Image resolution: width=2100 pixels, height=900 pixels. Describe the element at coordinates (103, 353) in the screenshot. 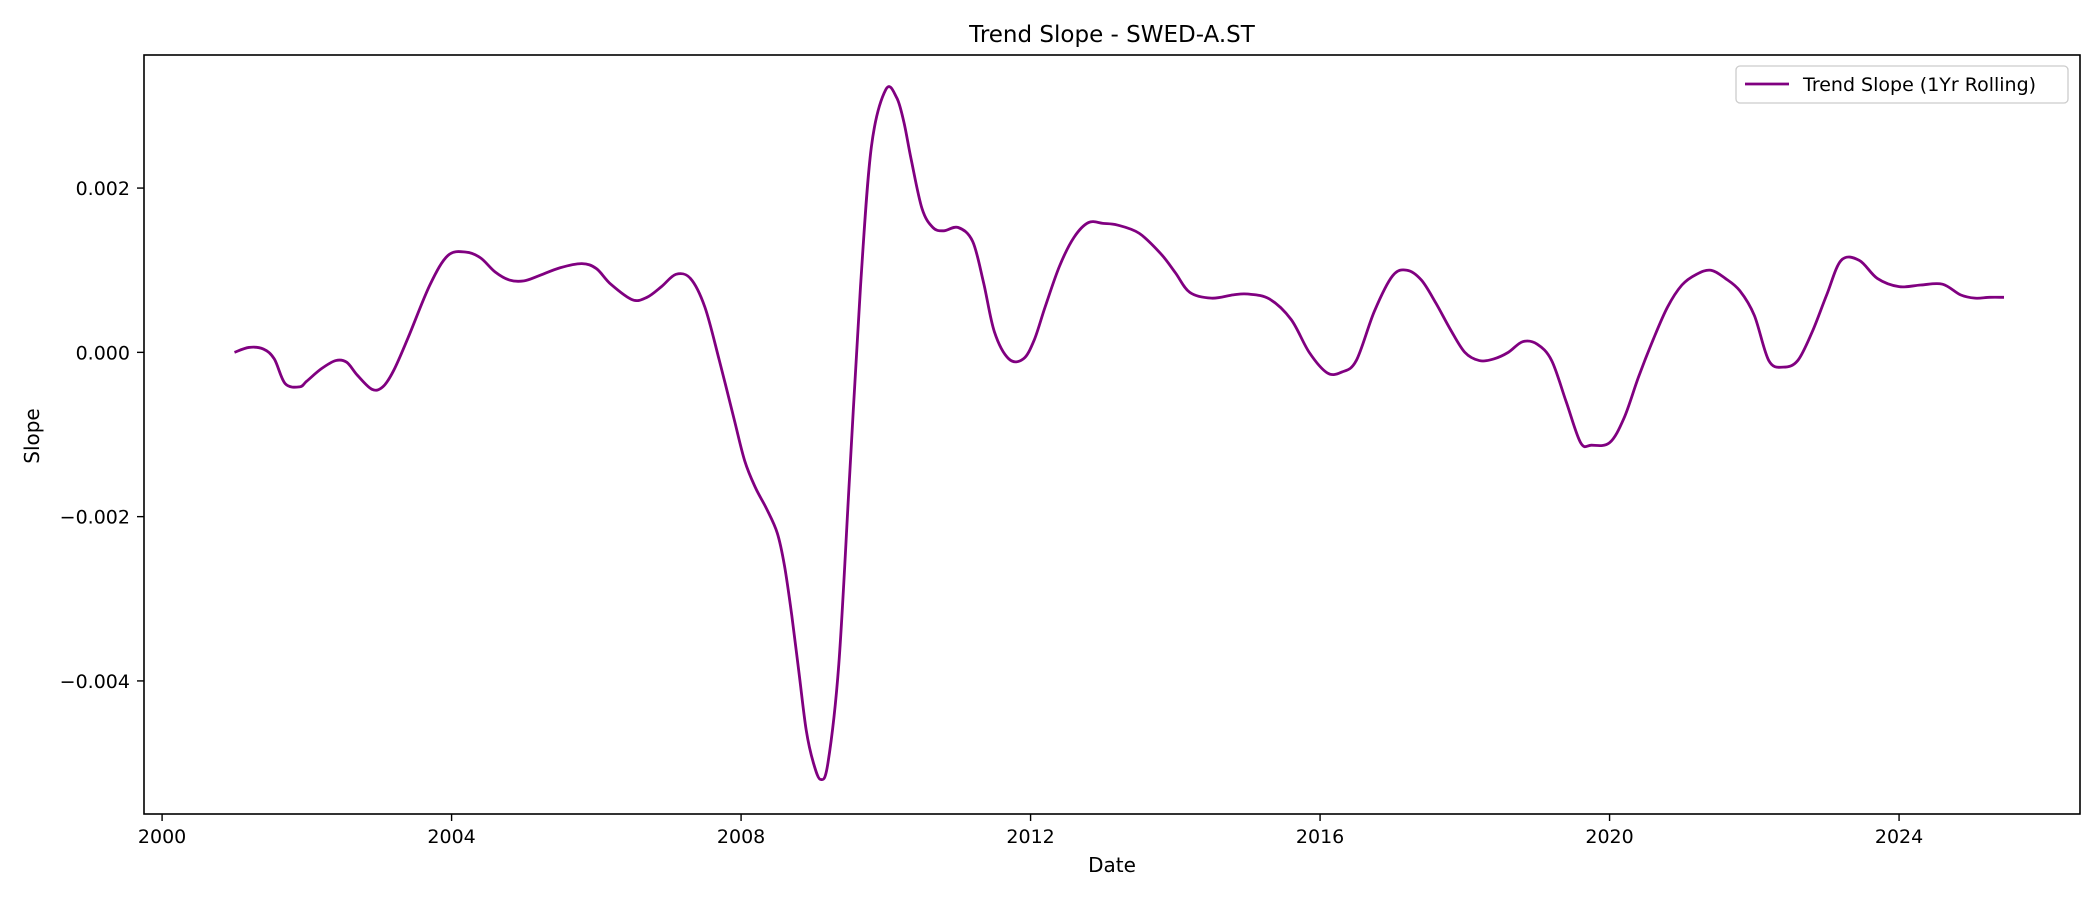

I see `y-tick-label: 0.000` at that location.